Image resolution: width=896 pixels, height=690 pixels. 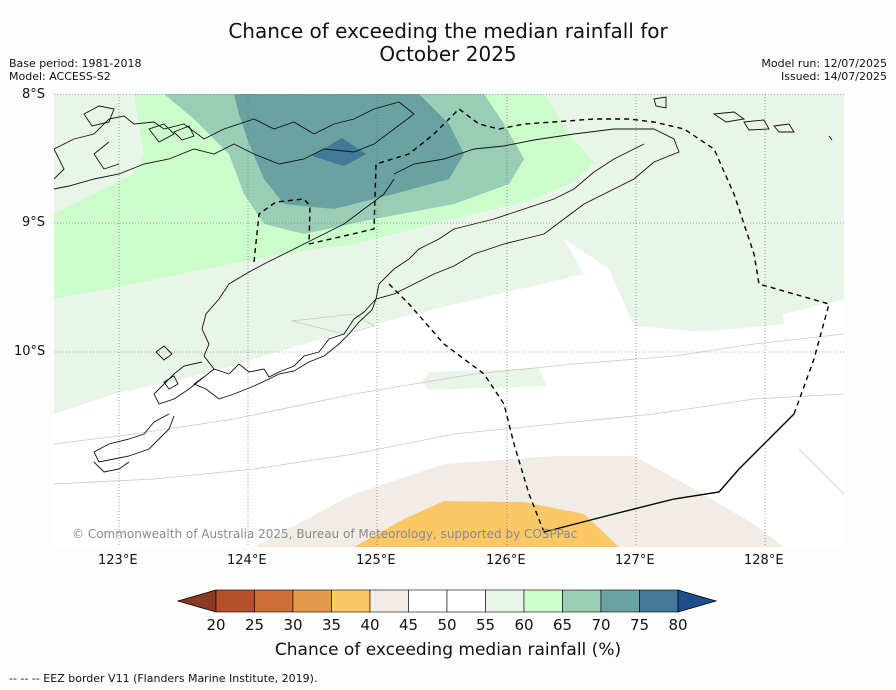 What do you see at coordinates (524, 625) in the screenshot?
I see `colorbar-tick-label: 60` at bounding box center [524, 625].